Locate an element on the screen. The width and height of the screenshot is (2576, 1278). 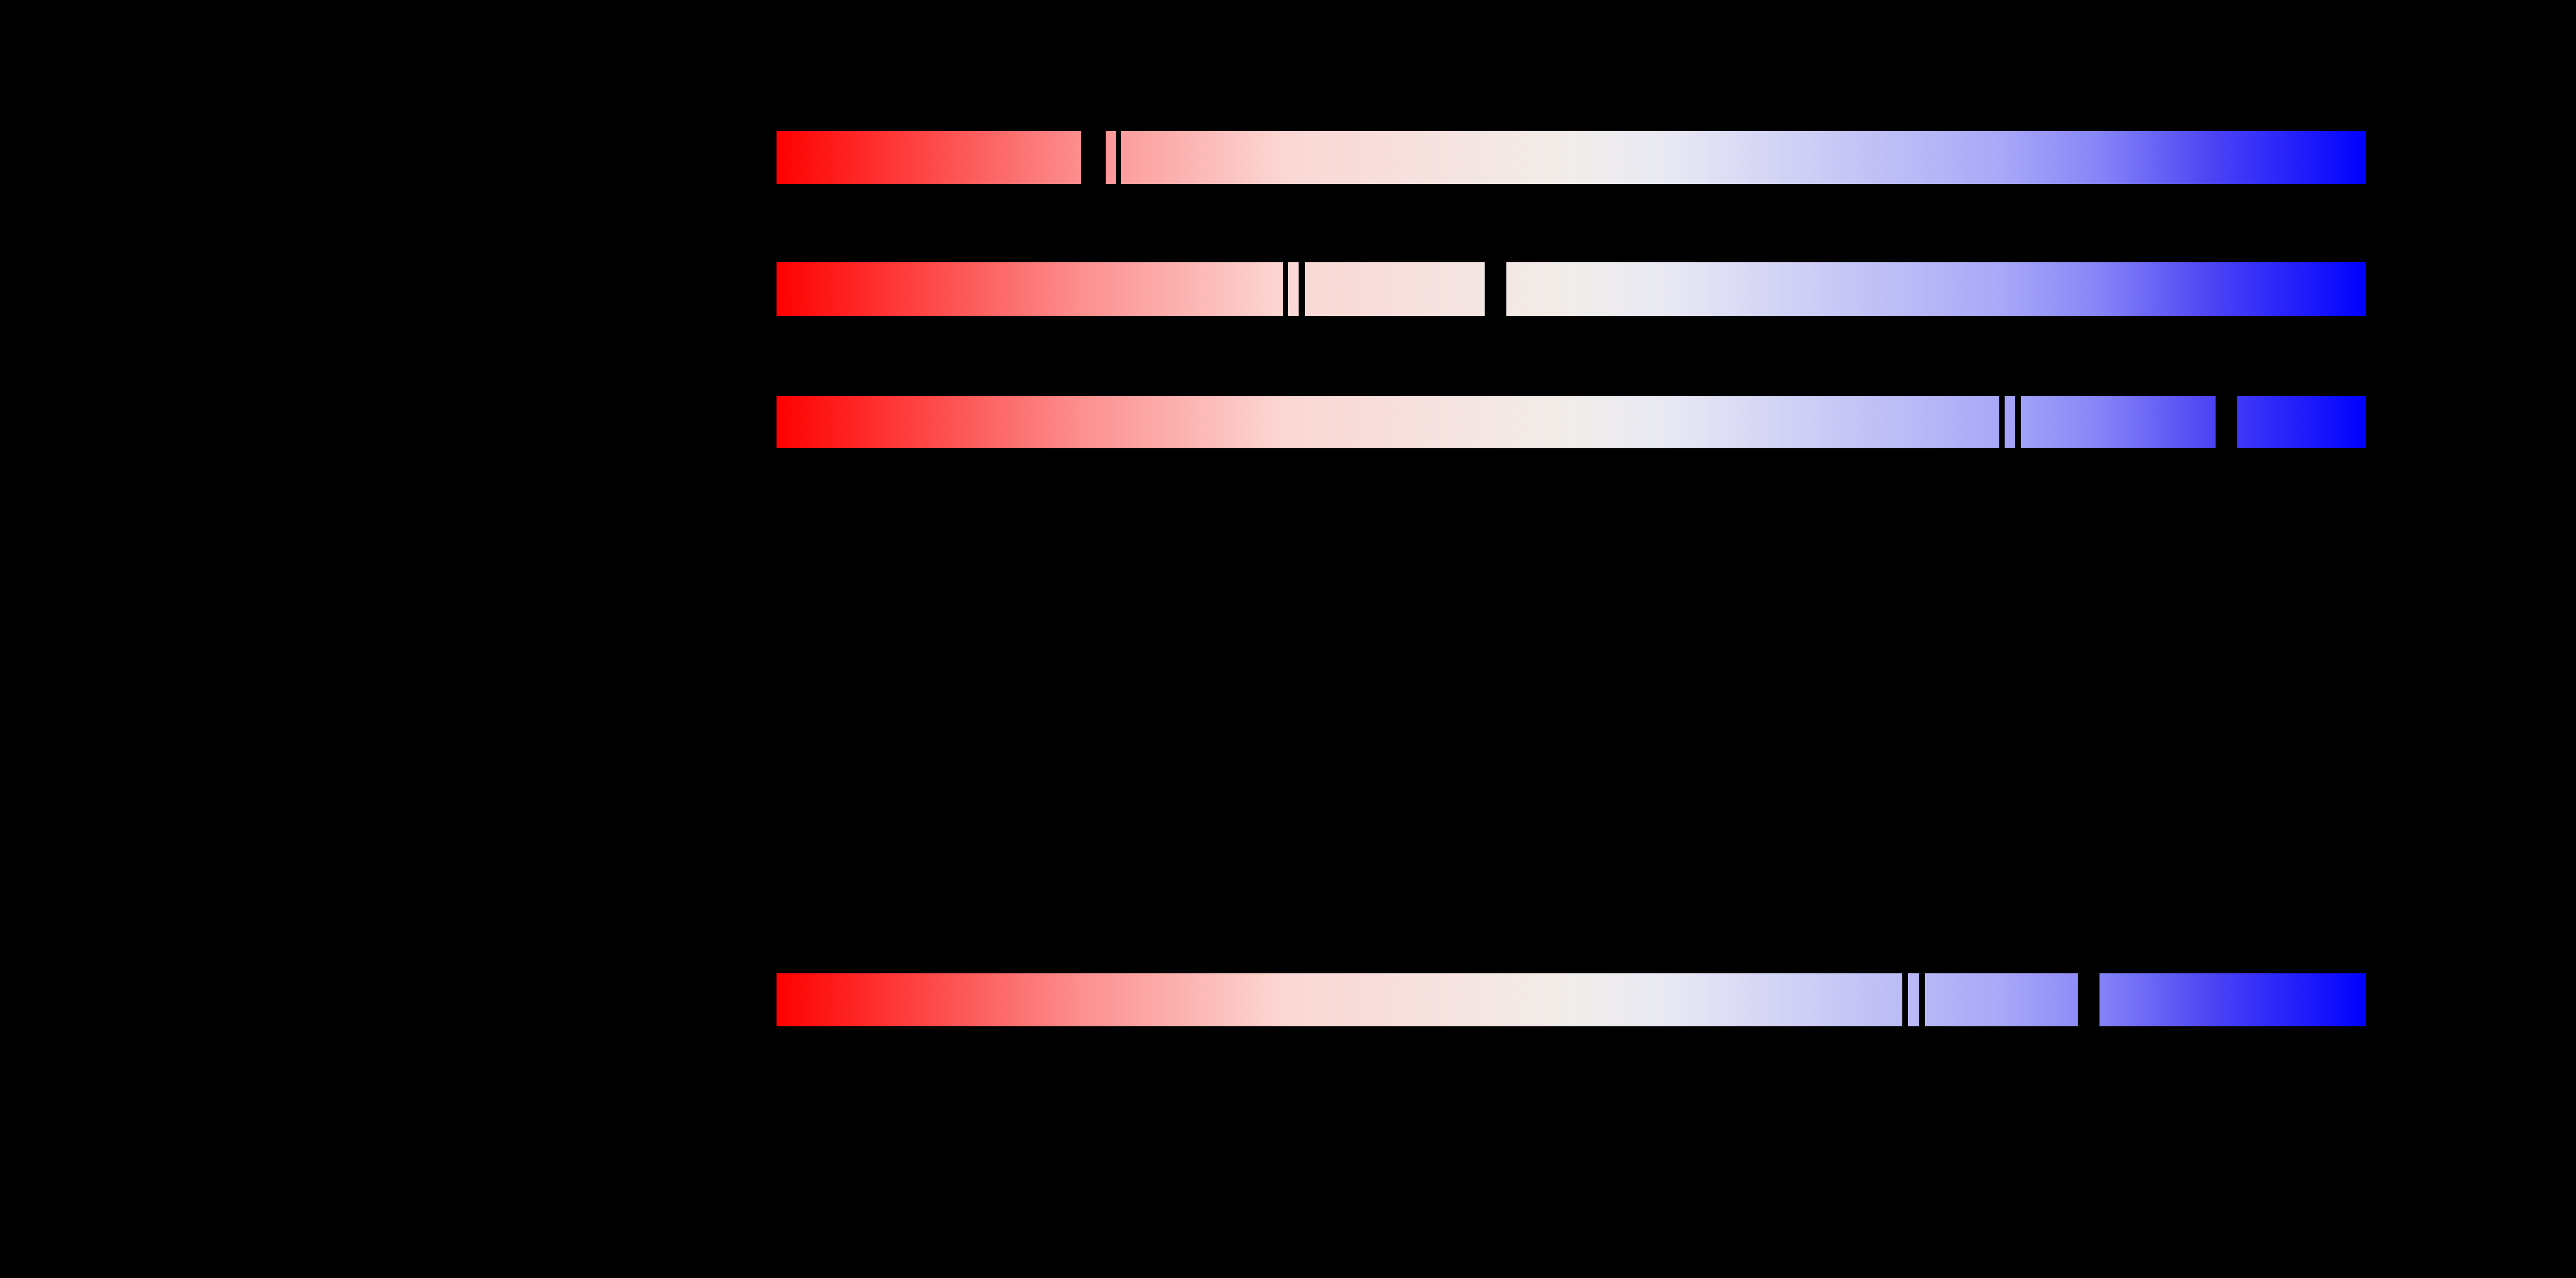
bar-1-marker-thin is located at coordinates (1118, 157).